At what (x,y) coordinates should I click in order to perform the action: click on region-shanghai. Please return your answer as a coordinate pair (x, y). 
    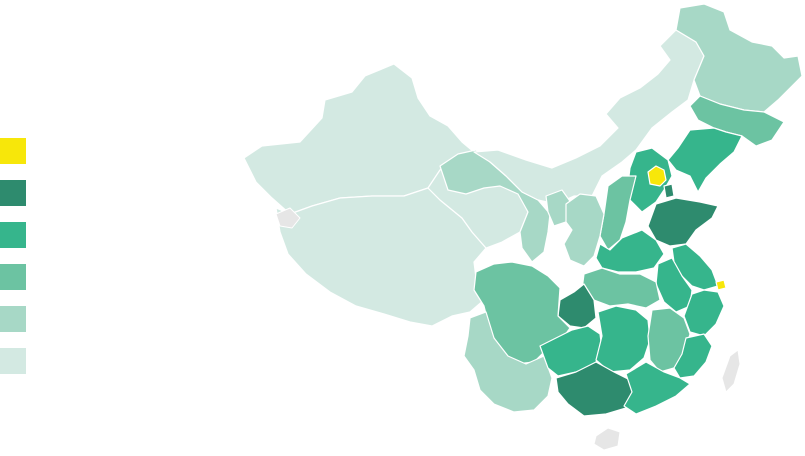
    Looking at the image, I should click on (721, 285).